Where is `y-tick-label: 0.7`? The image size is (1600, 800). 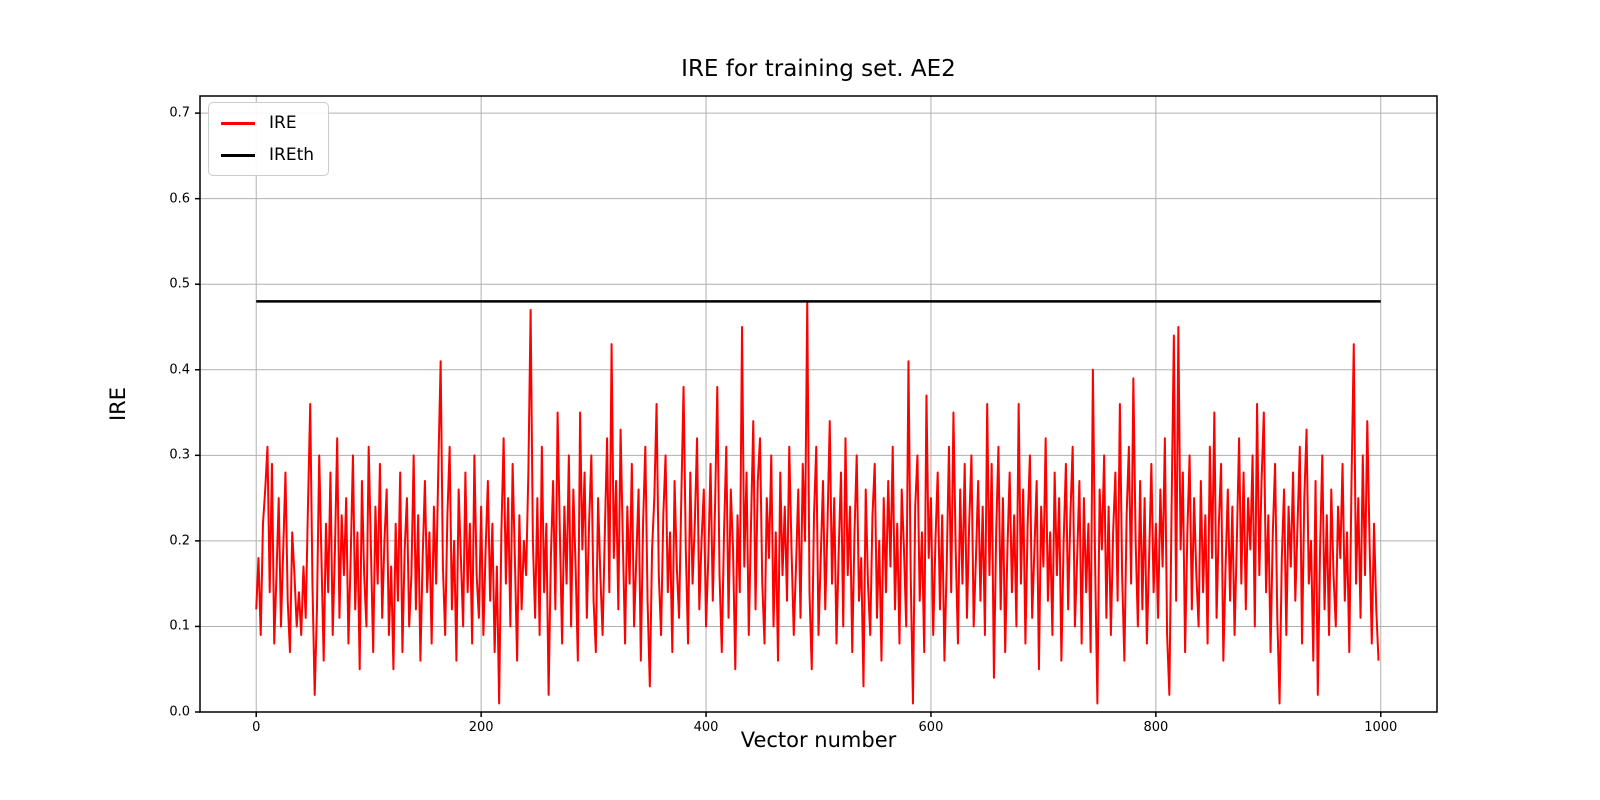 y-tick-label: 0.7 is located at coordinates (179, 113).